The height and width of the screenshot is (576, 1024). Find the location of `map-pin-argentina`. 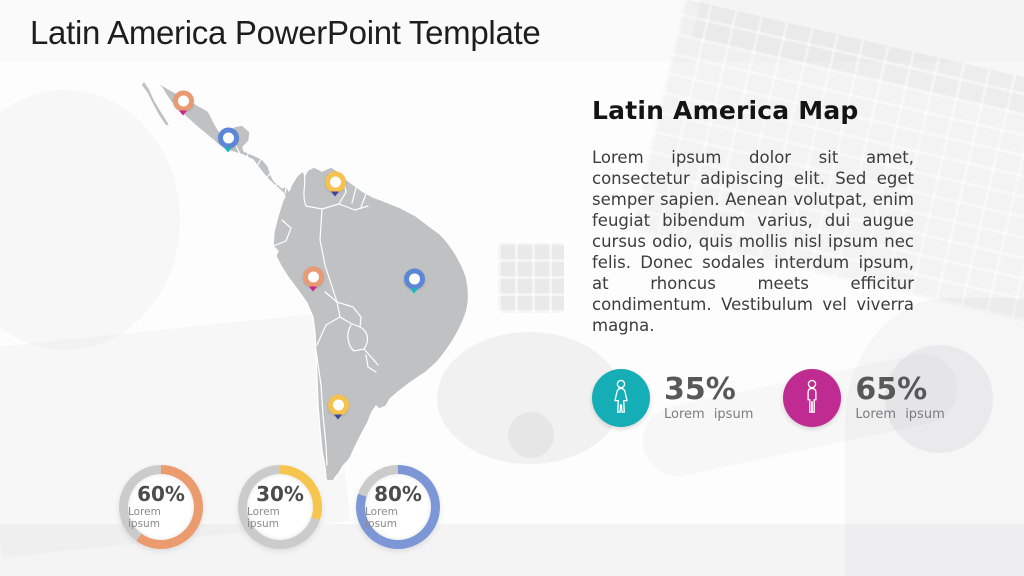

map-pin-argentina is located at coordinates (338, 407).